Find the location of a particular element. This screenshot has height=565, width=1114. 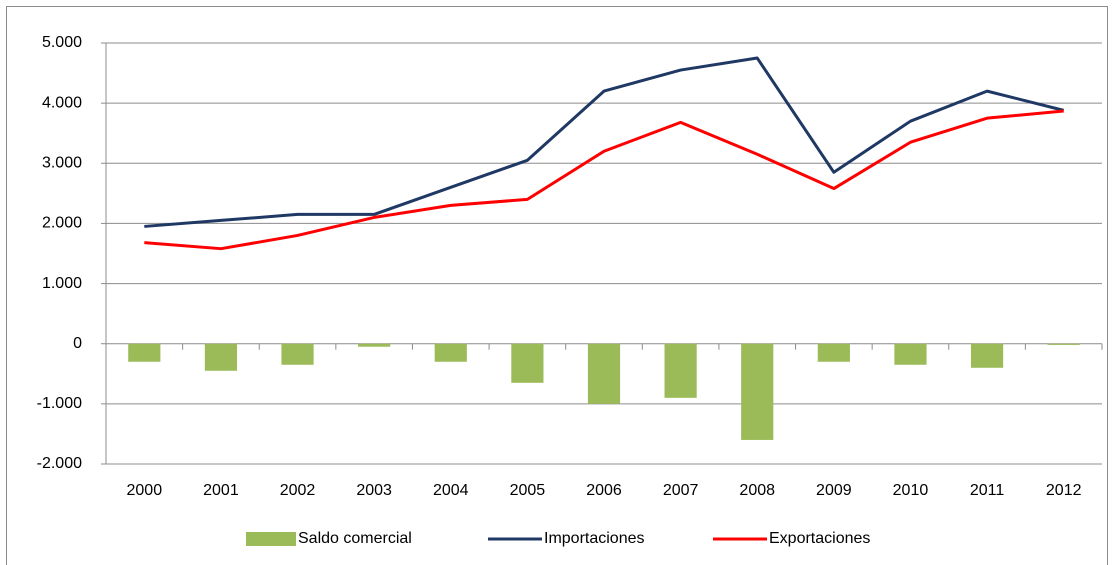

y-tick-label: -1.000 is located at coordinates (59, 403).